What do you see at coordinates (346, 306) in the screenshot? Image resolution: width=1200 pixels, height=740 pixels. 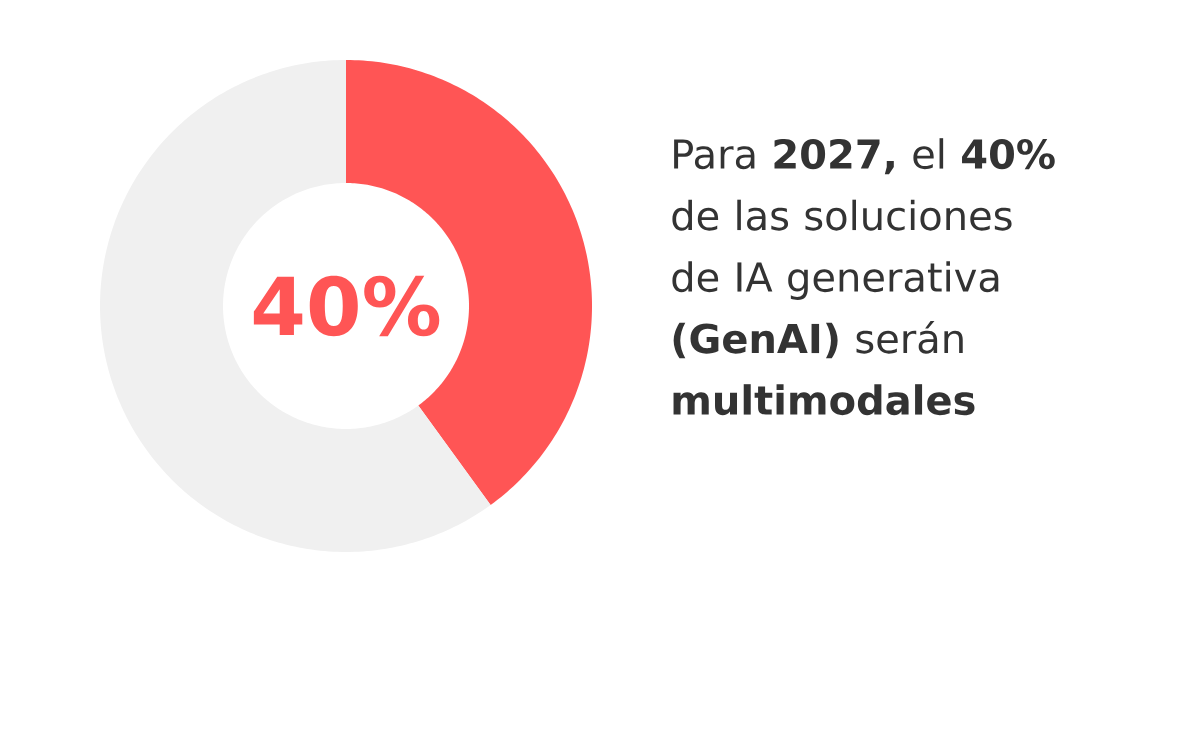 I see `data-label: 40%` at bounding box center [346, 306].